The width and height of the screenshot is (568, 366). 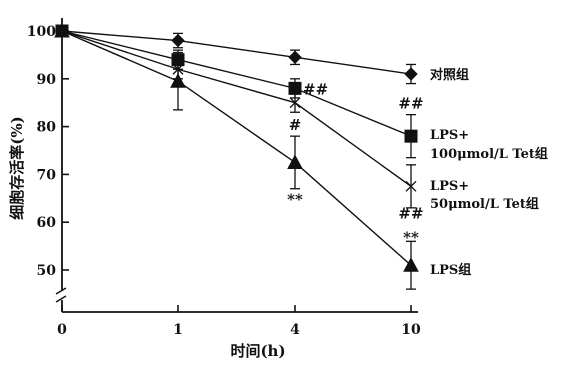 I want to click on x-tick-label: 1, so click(x=178, y=330).